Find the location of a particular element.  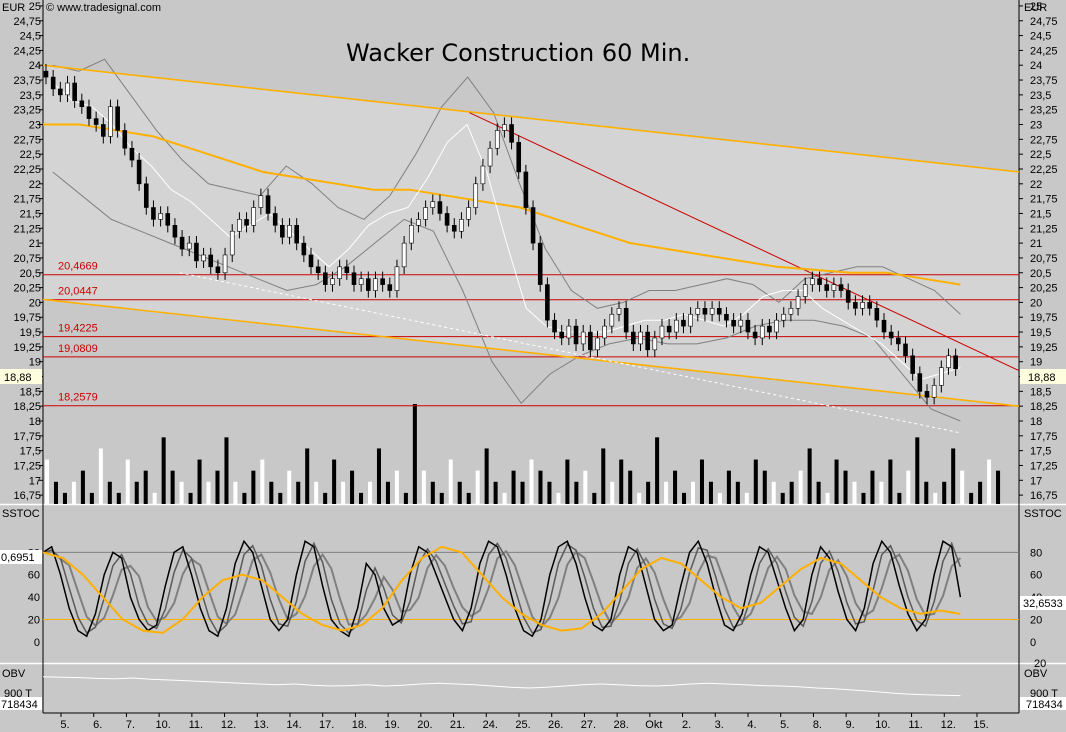

y-tick-right: 24,75 is located at coordinates (1044, 22).